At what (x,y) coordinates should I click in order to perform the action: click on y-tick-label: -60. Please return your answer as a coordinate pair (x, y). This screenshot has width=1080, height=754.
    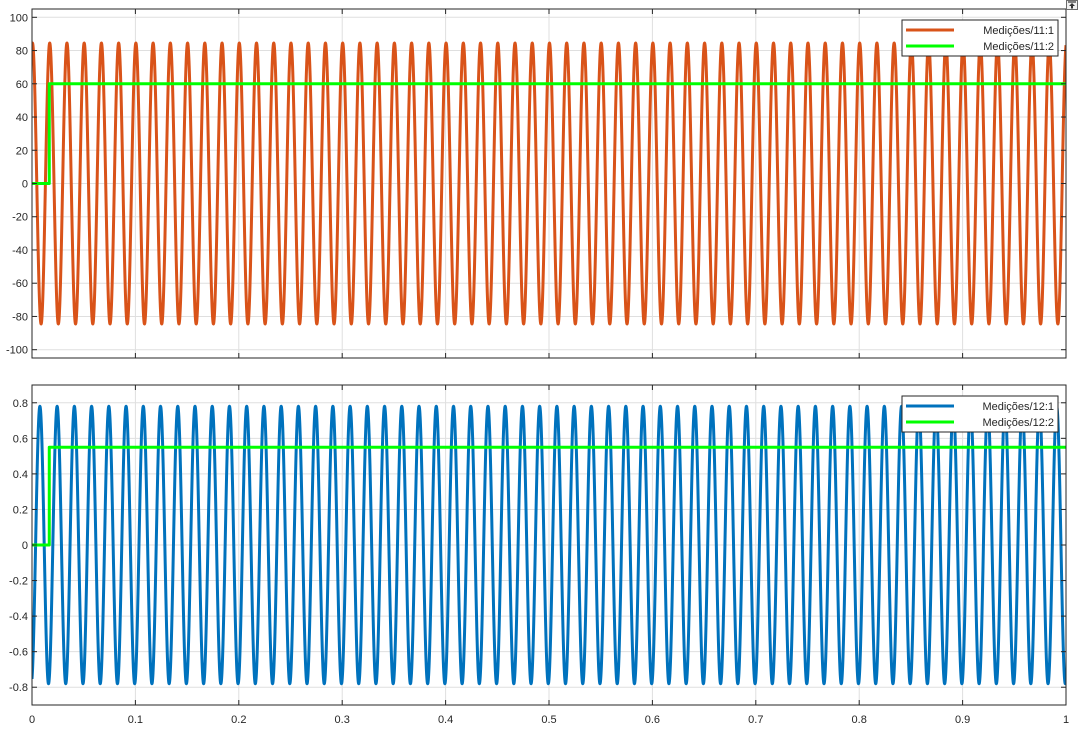
    Looking at the image, I should click on (20, 284).